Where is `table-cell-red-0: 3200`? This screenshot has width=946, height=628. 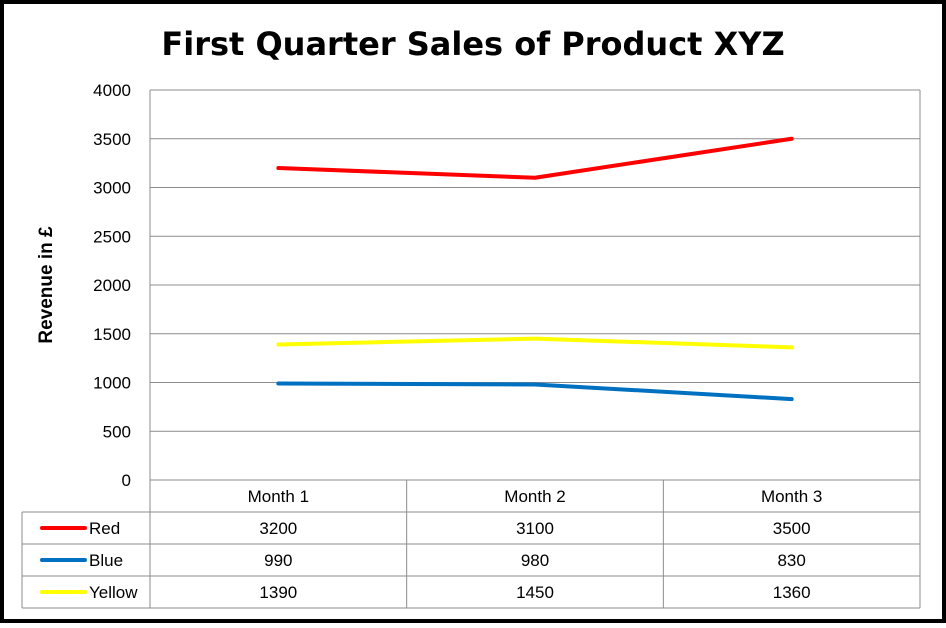 table-cell-red-0: 3200 is located at coordinates (278, 528).